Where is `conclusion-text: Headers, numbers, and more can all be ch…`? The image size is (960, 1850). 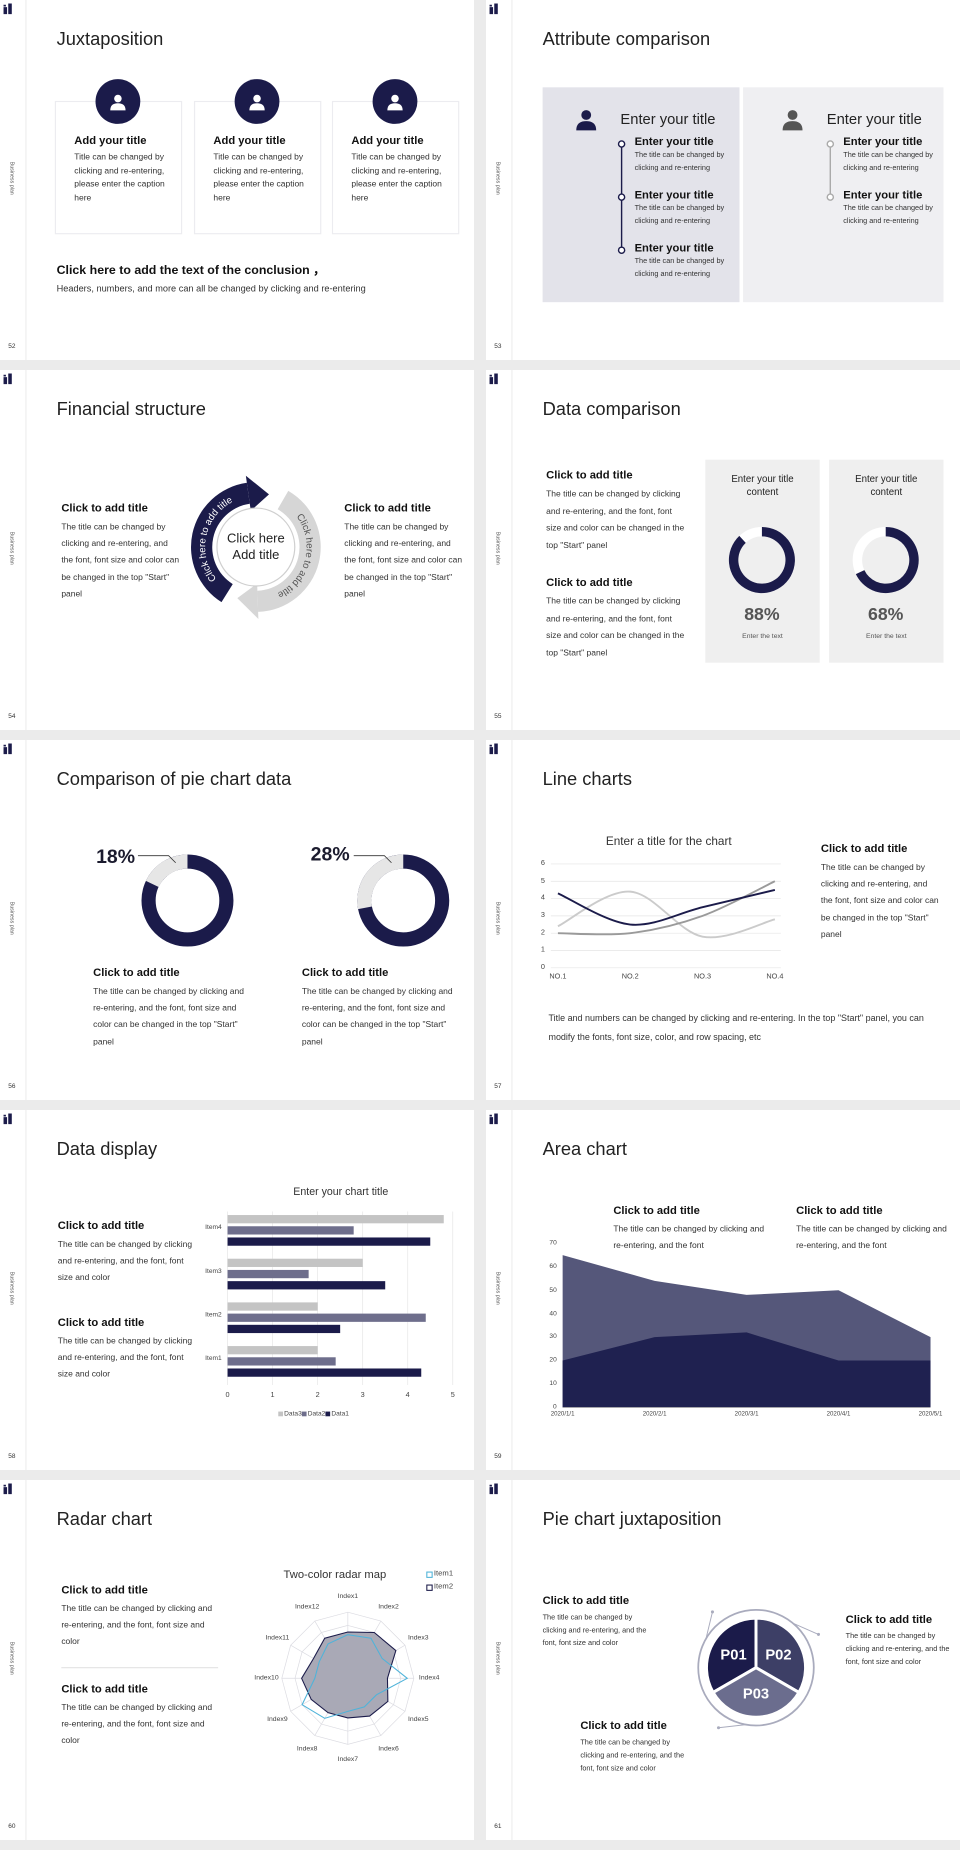
conclusion-text: Headers, numbers, and more can all be ch… is located at coordinates (211, 288).